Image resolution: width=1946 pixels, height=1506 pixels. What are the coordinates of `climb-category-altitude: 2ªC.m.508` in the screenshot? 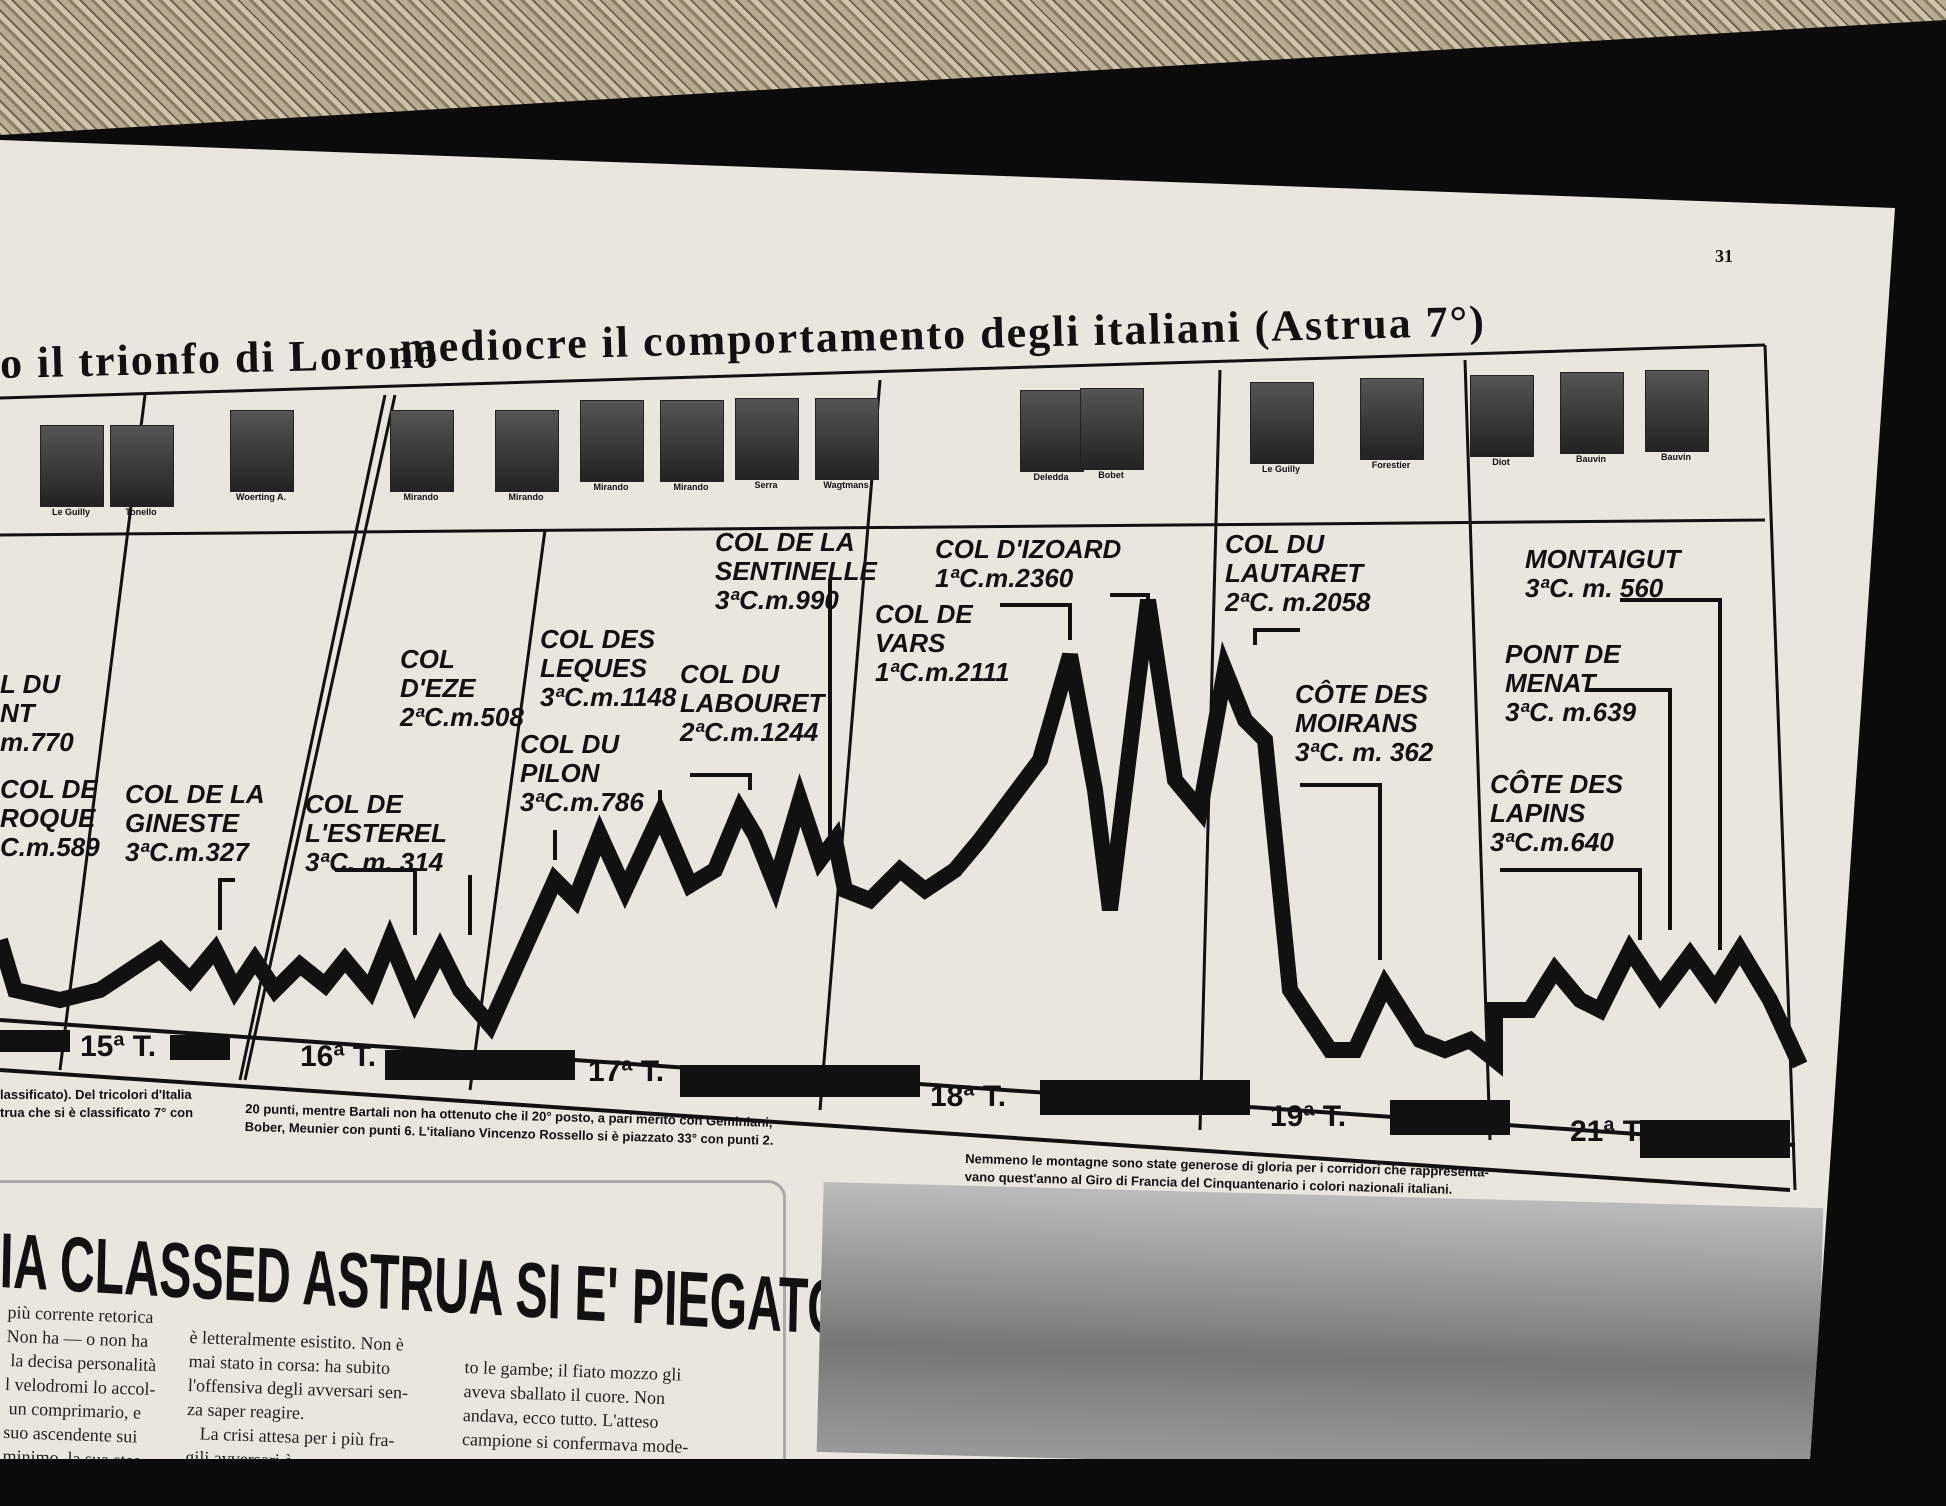 It's located at (462, 717).